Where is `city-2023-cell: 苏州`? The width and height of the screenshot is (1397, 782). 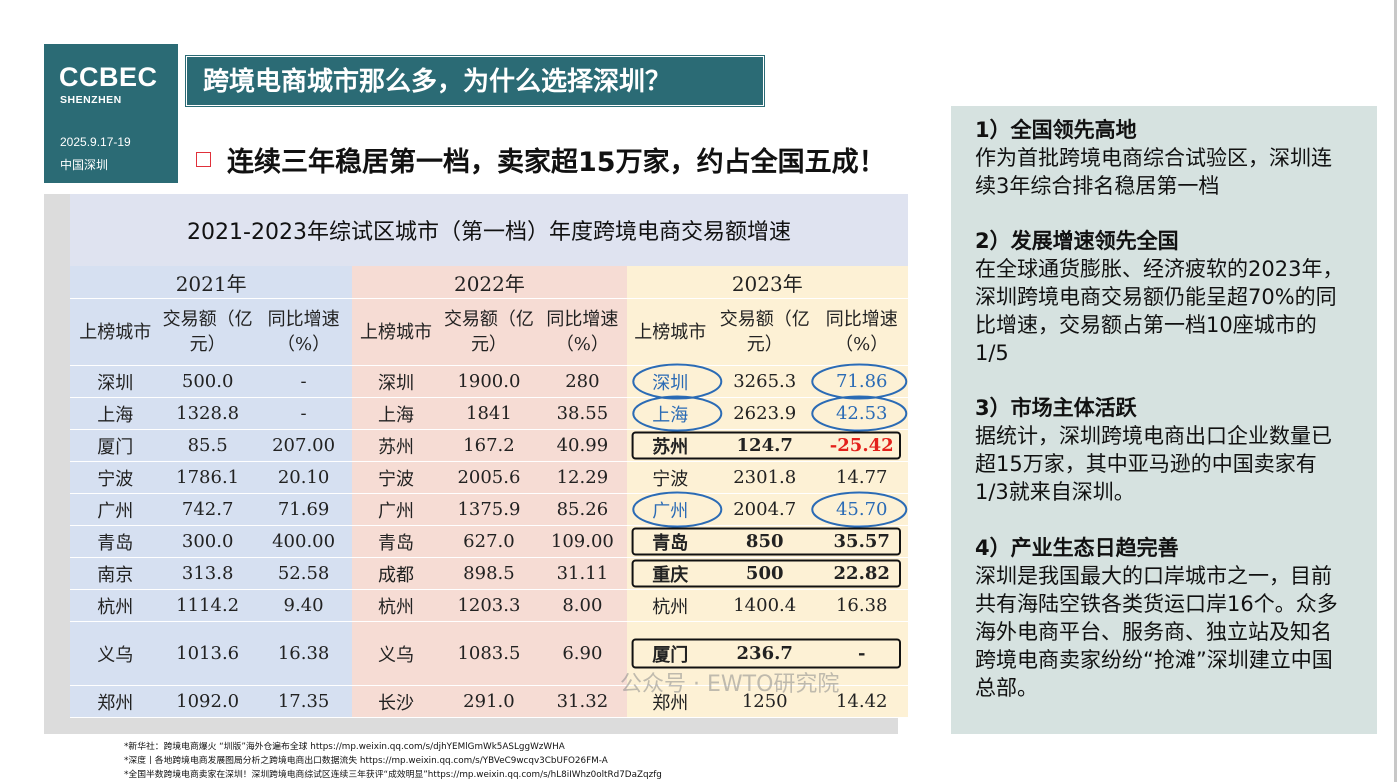
city-2023-cell: 苏州 is located at coordinates (670, 445).